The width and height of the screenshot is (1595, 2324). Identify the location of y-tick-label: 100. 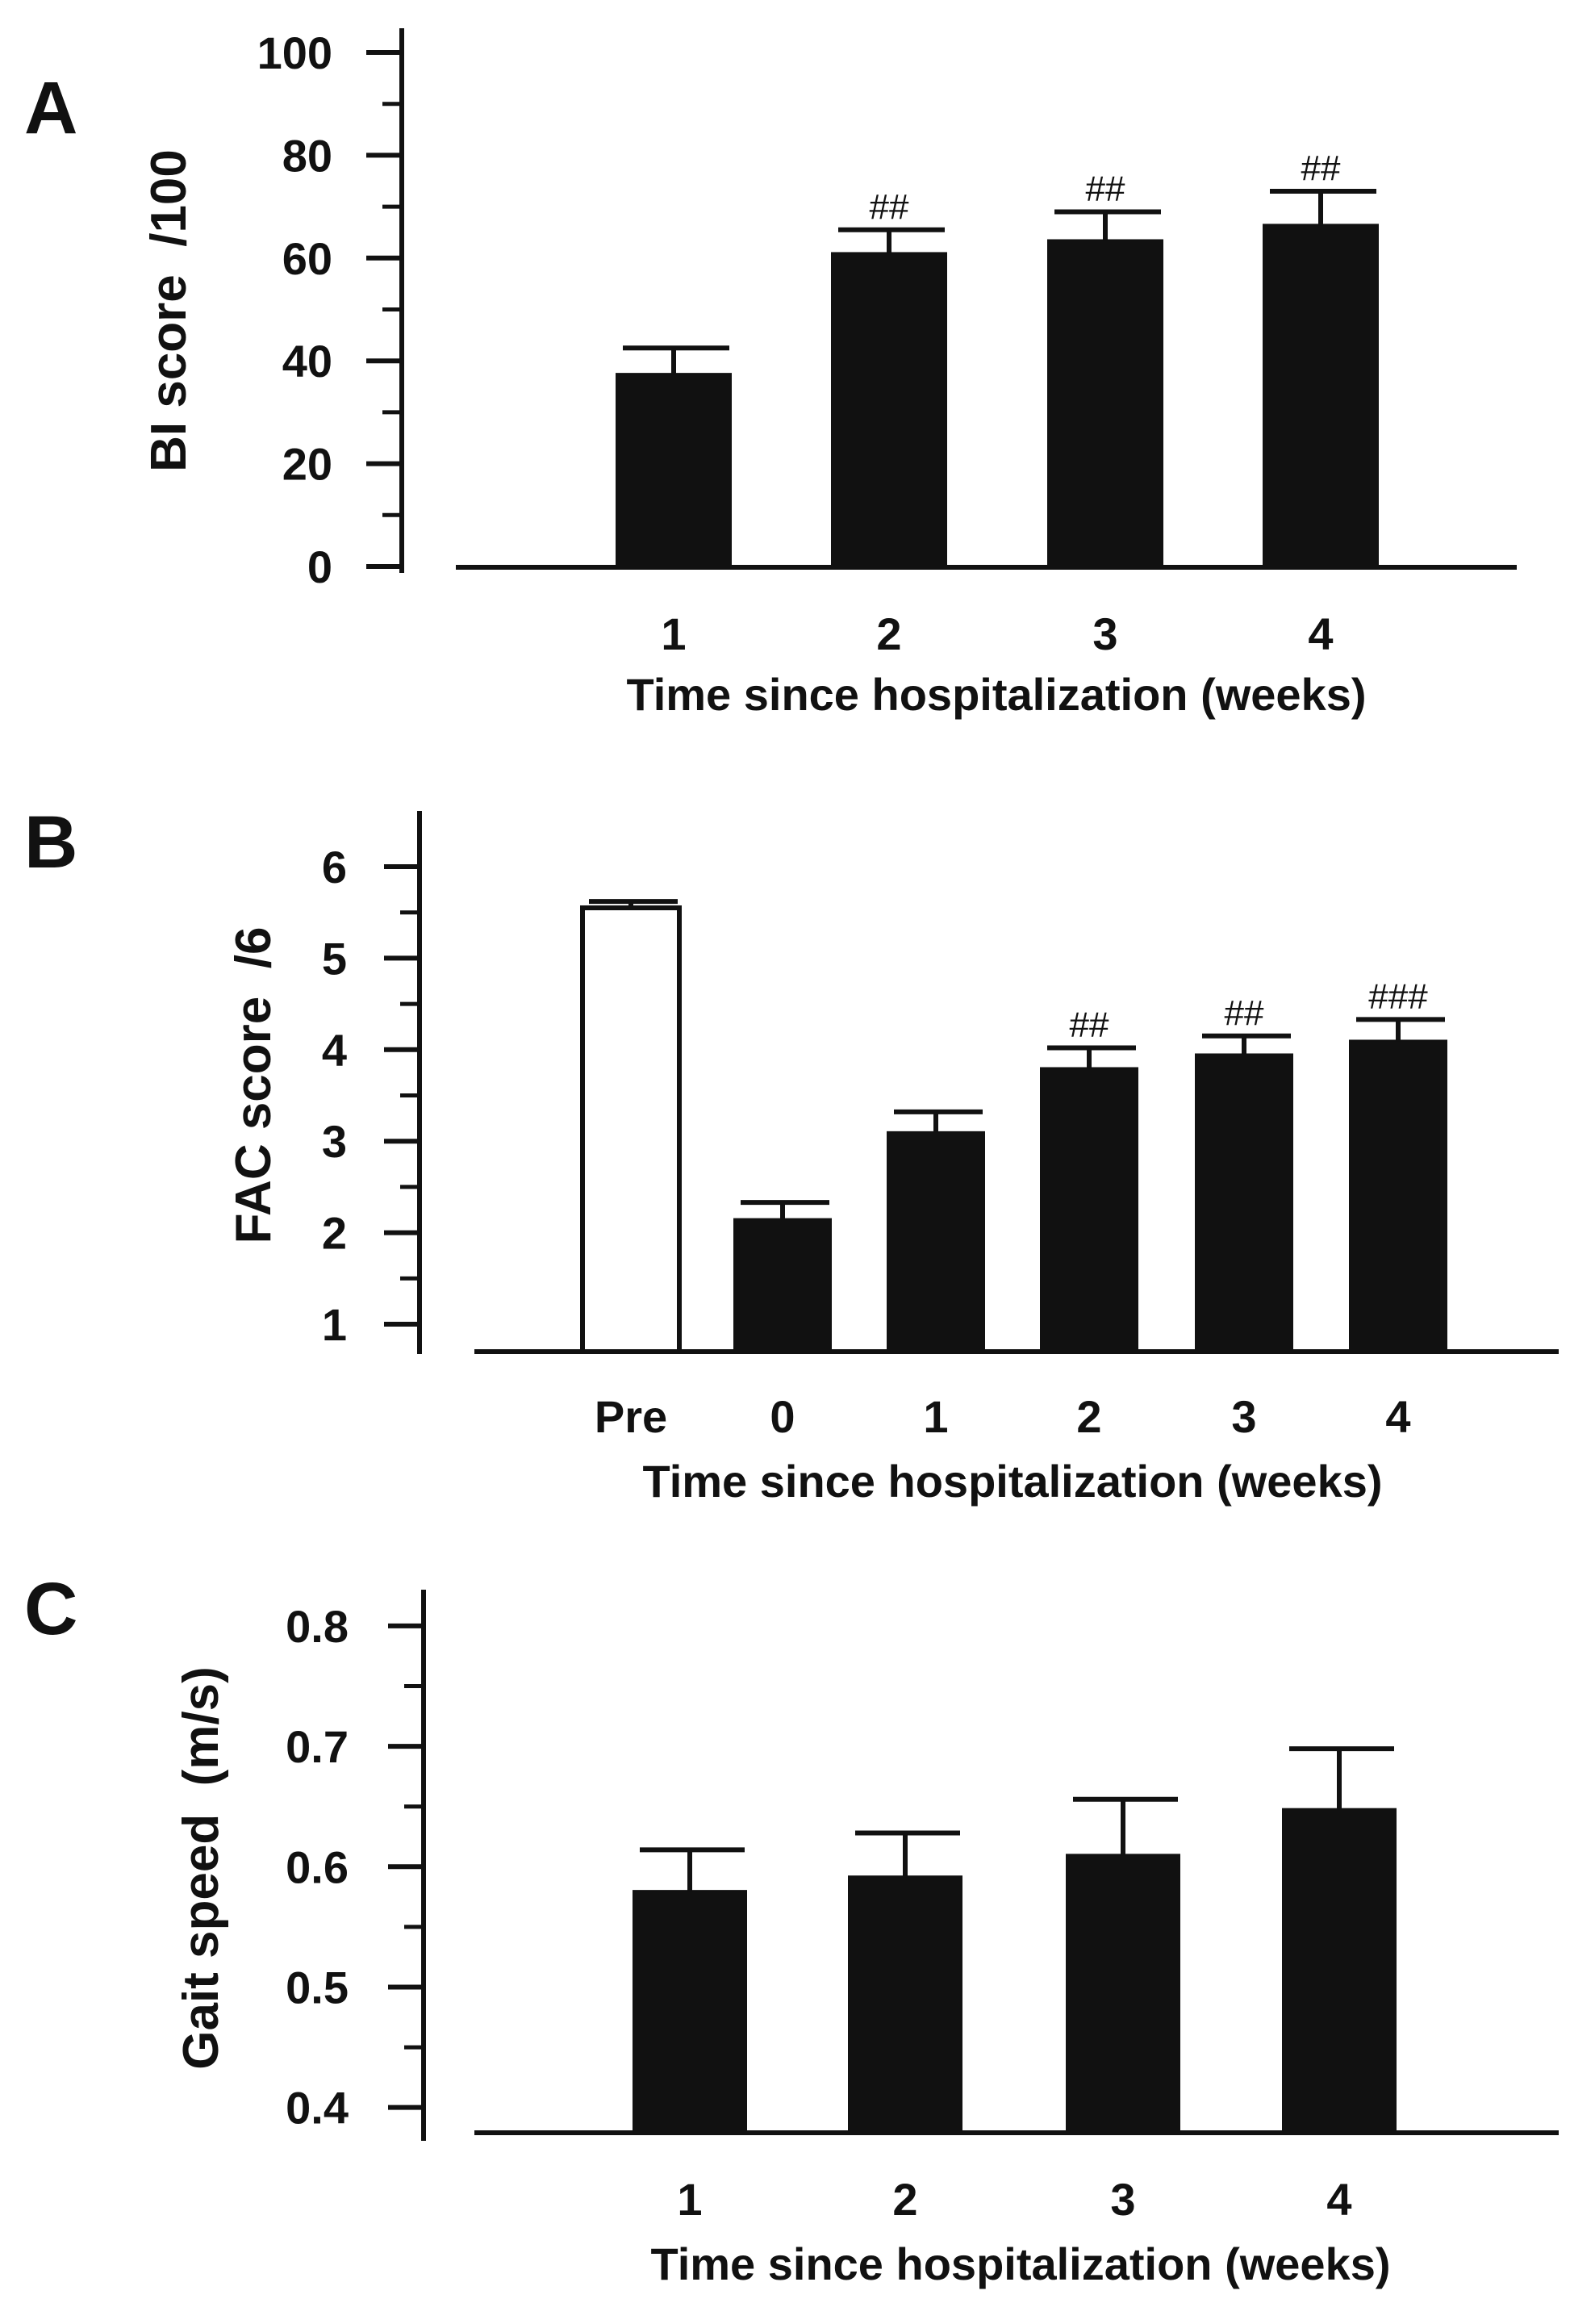
(294, 52).